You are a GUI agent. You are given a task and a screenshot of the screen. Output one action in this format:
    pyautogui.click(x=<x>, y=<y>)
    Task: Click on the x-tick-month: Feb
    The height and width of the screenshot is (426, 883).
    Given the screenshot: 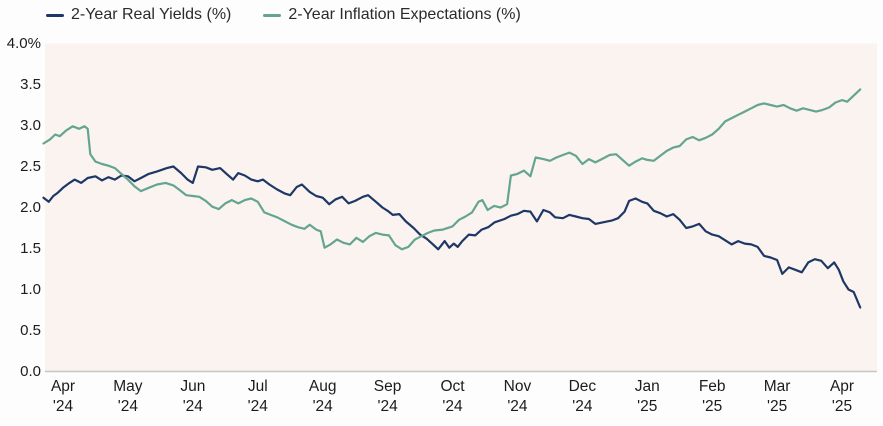 What is the action you would take?
    pyautogui.click(x=712, y=386)
    